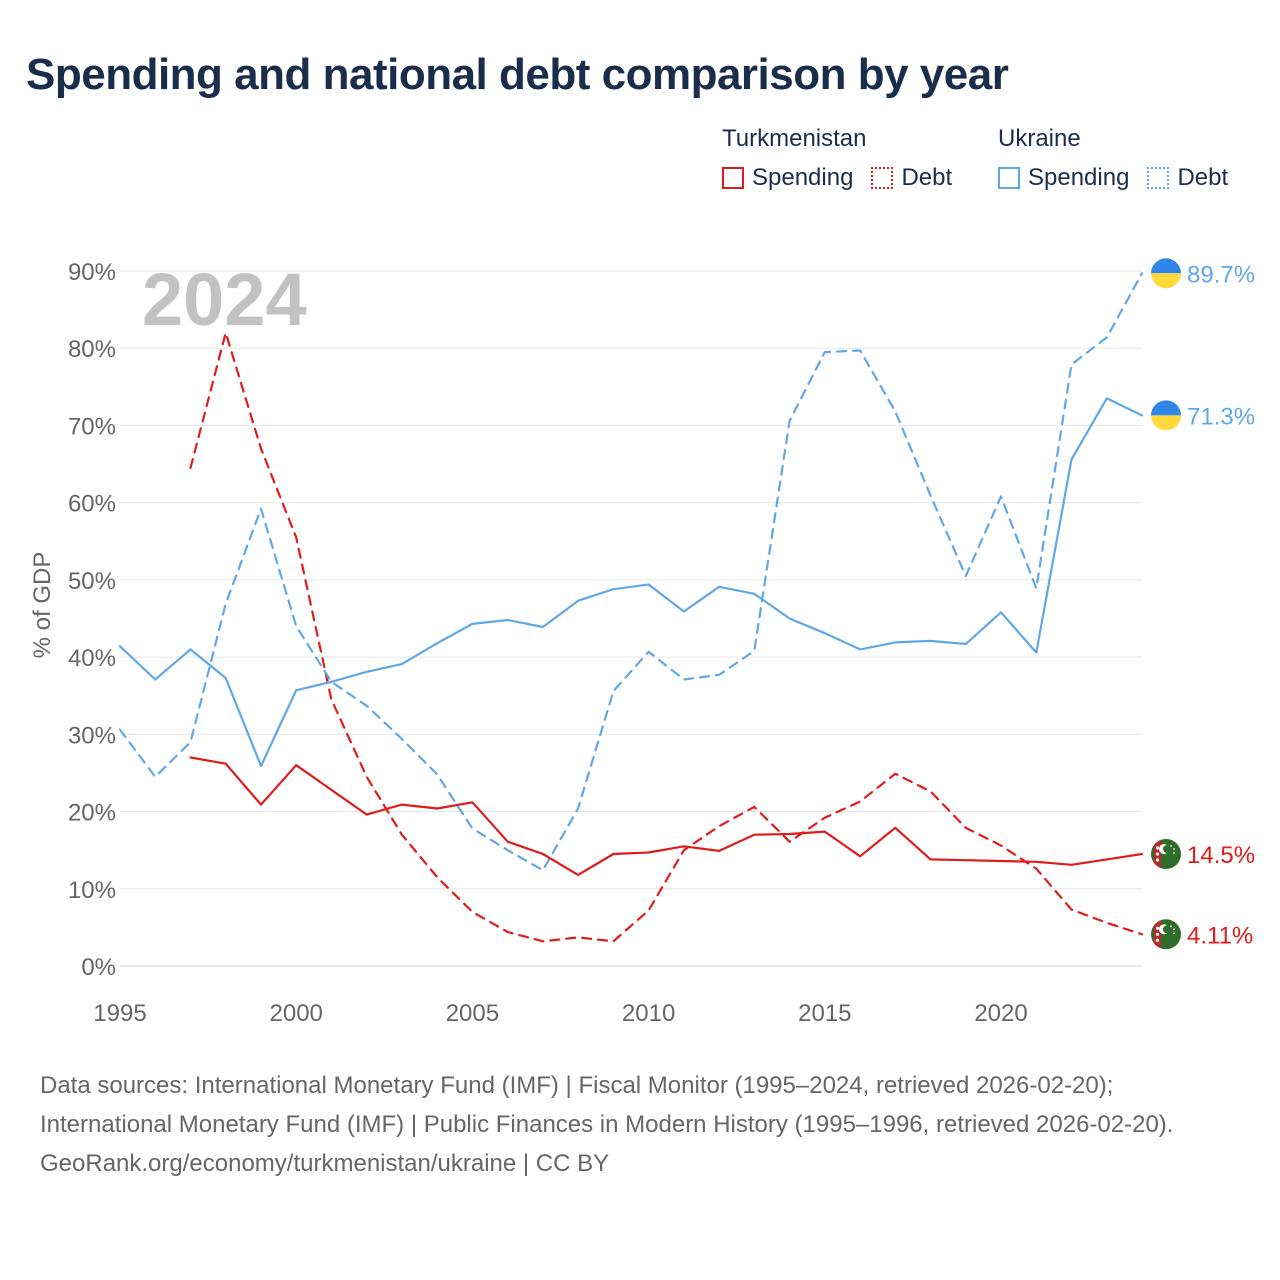 This screenshot has height=1280, width=1280. Describe the element at coordinates (846, 157) in the screenshot. I see `legend-group-turkmenistan: Turkmenistan Spending Debt` at that location.